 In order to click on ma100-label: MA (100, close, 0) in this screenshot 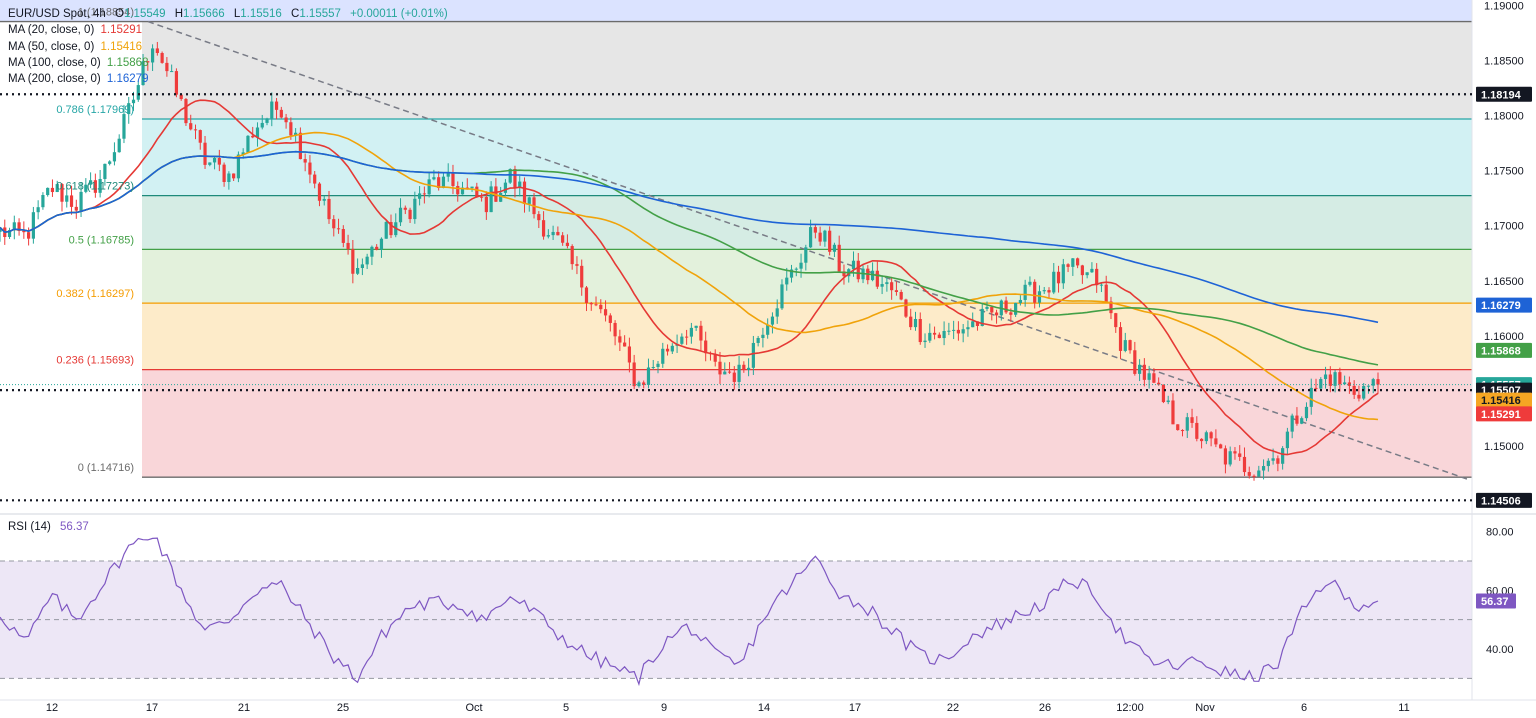, I will do `click(54, 62)`.